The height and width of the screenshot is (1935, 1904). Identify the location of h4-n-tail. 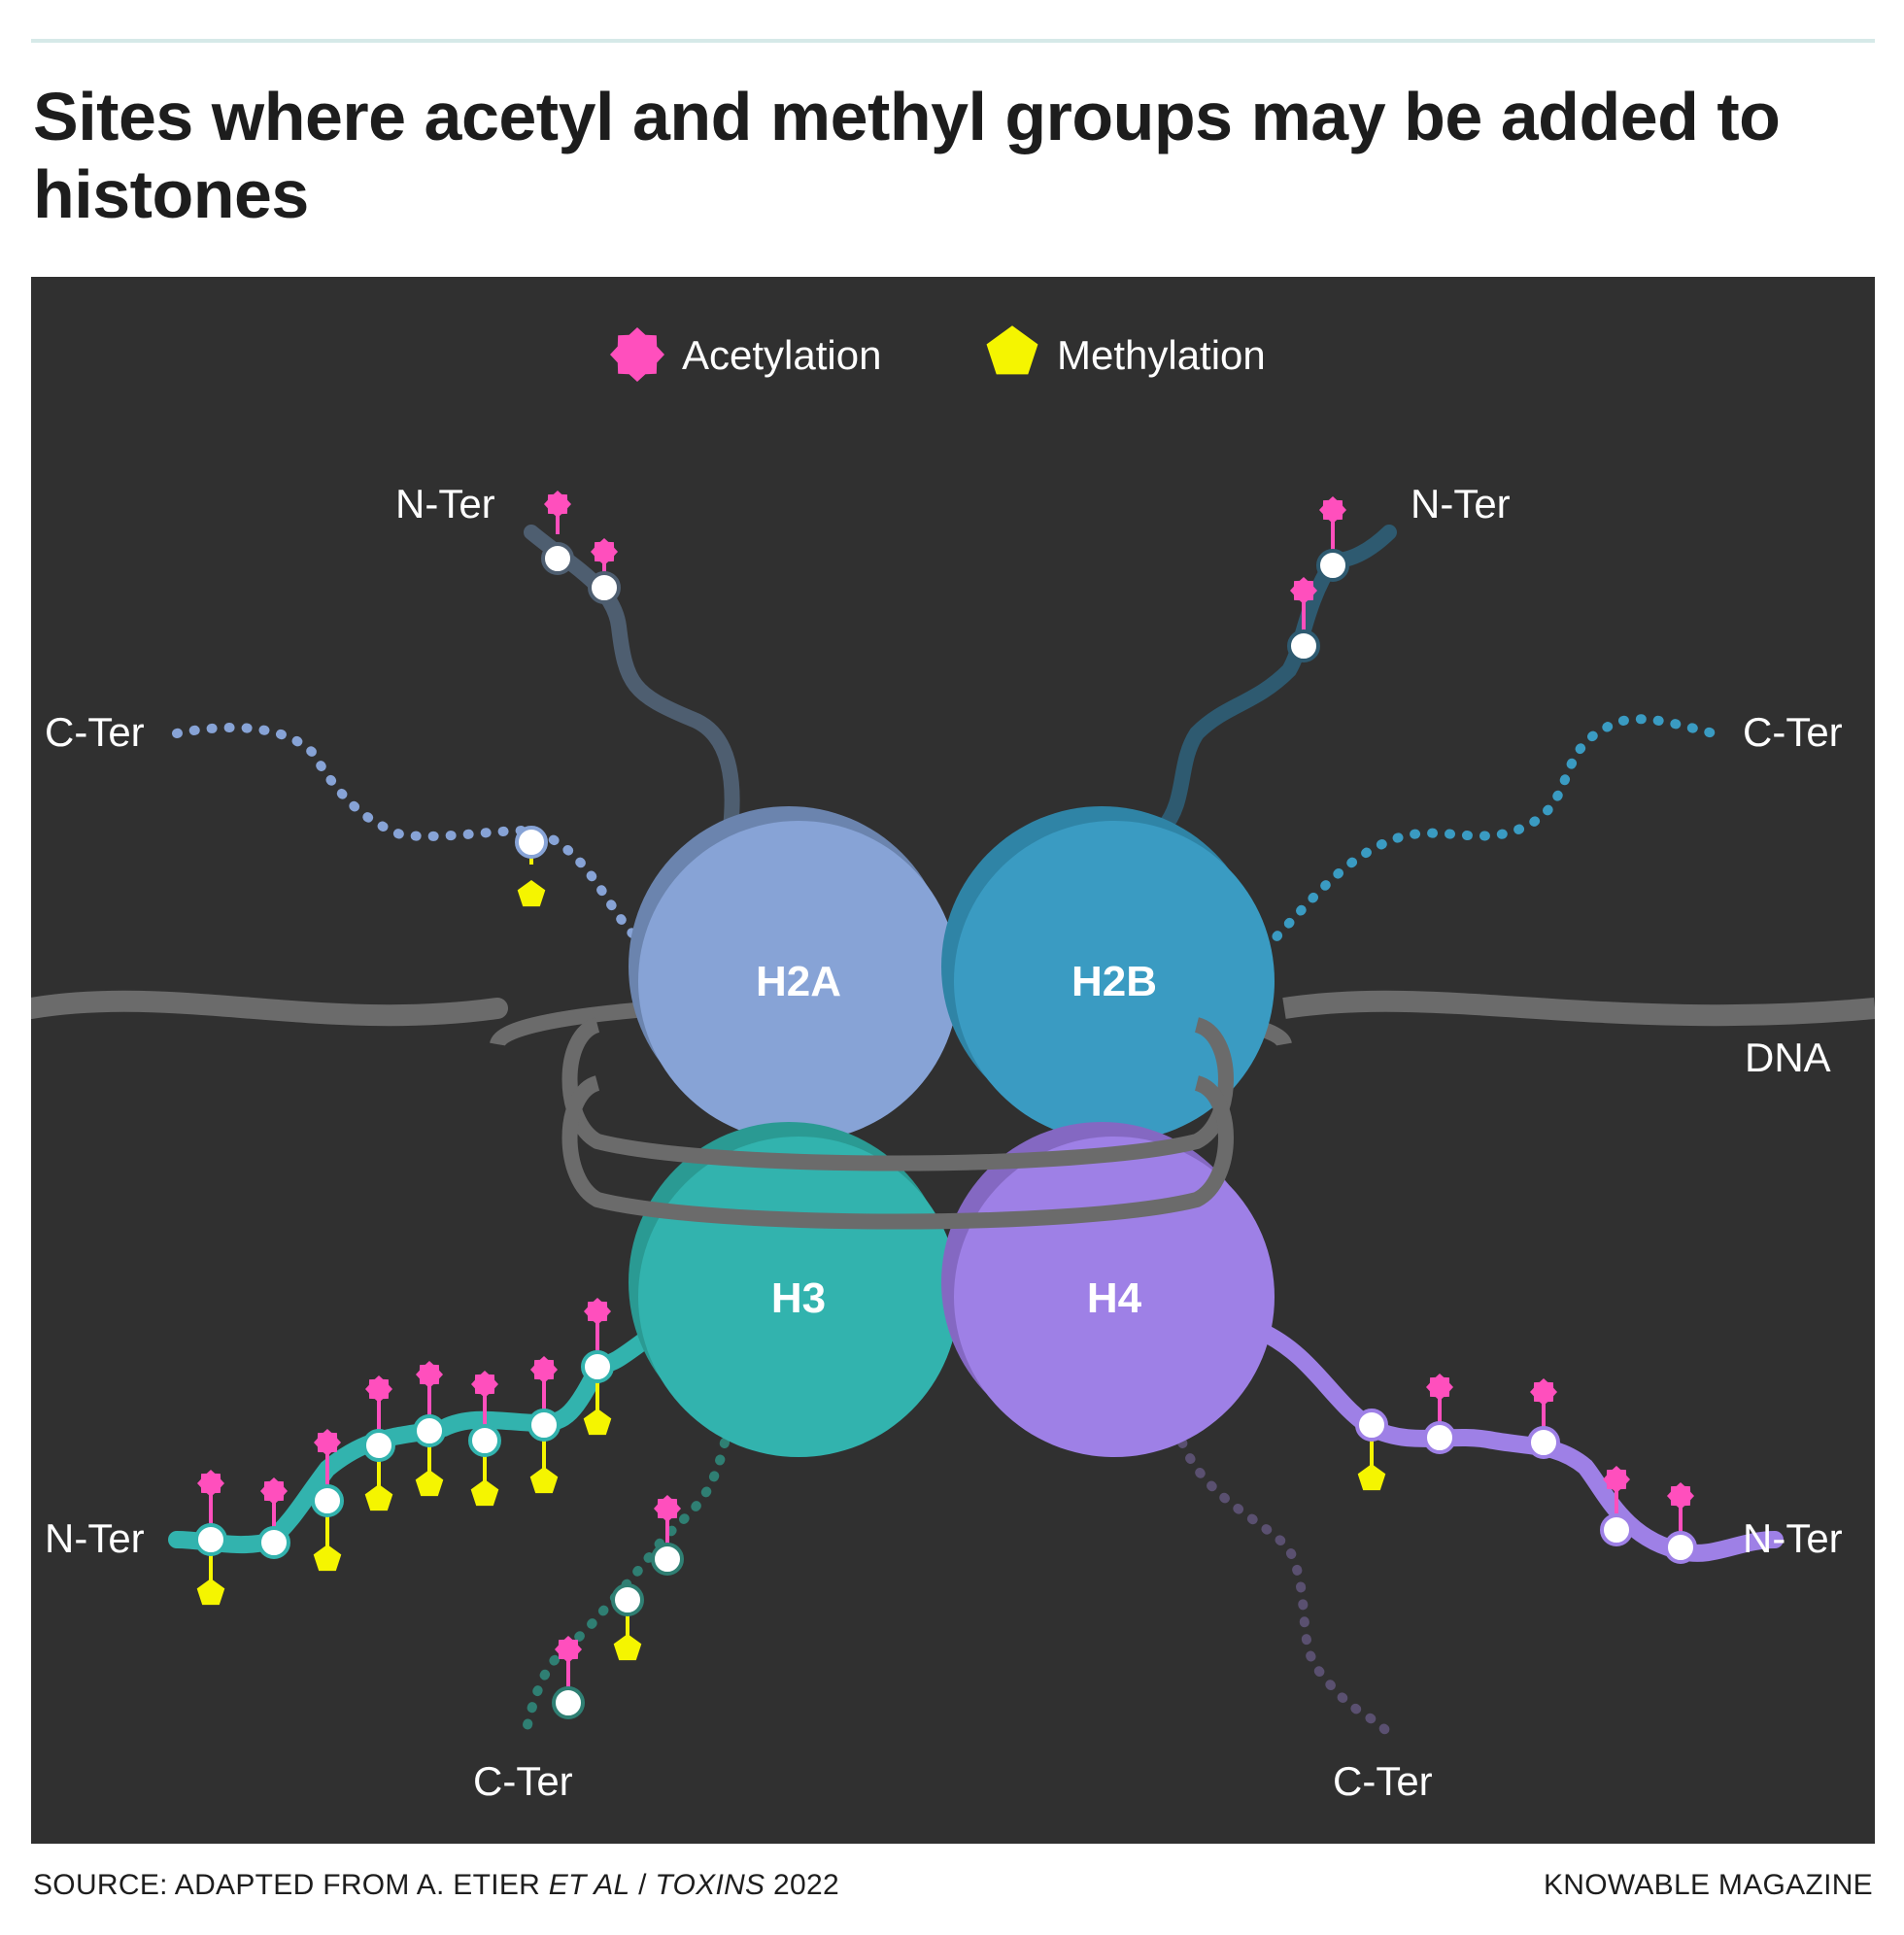
(1517, 1442).